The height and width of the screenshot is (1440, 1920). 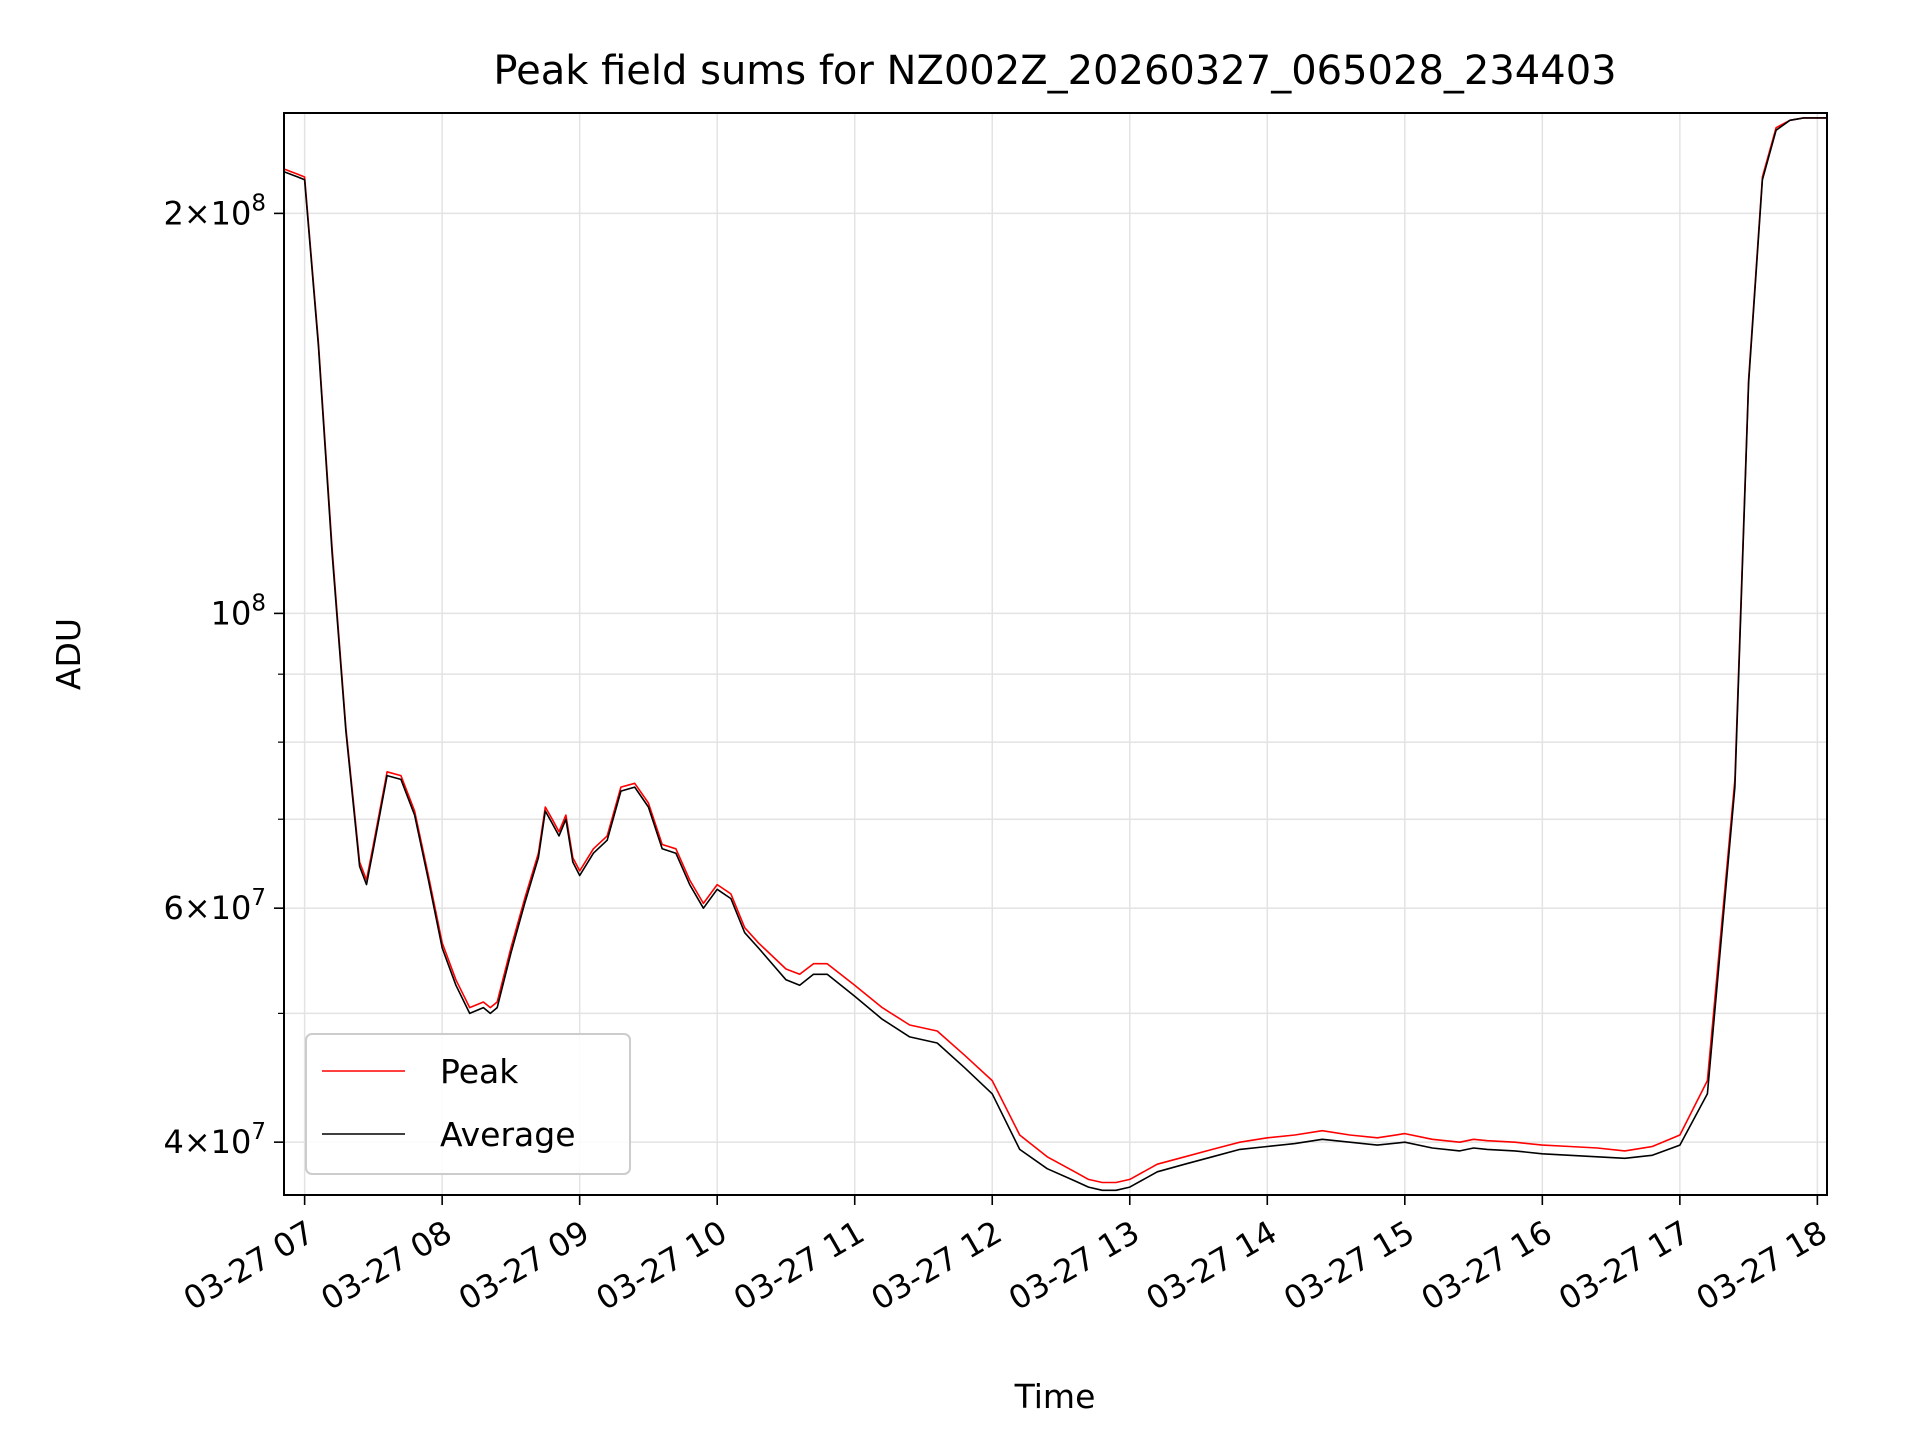 What do you see at coordinates (214, 1140) in the screenshot?
I see `y-tick-label: 4×107` at bounding box center [214, 1140].